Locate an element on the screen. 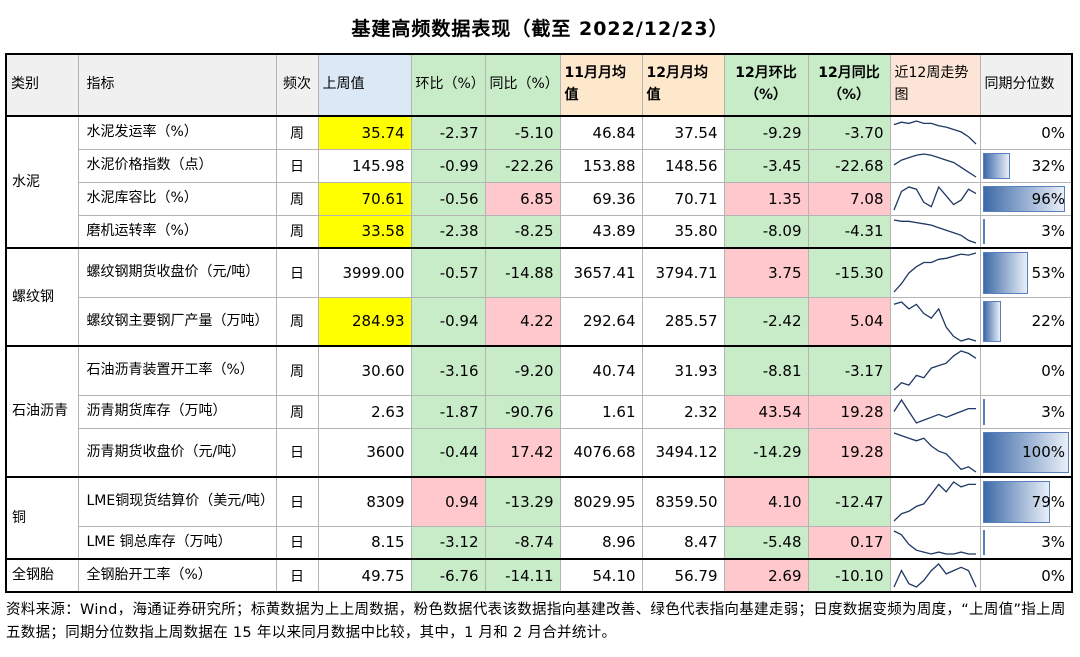 The width and height of the screenshot is (1080, 657). percentile-cell: 32% is located at coordinates (1026, 165).